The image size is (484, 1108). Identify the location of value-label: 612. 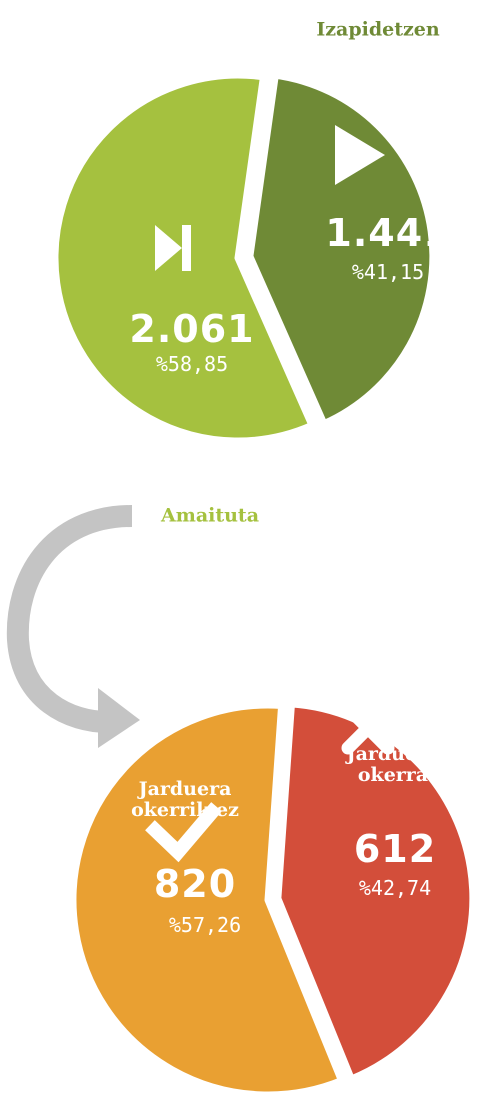
(395, 849).